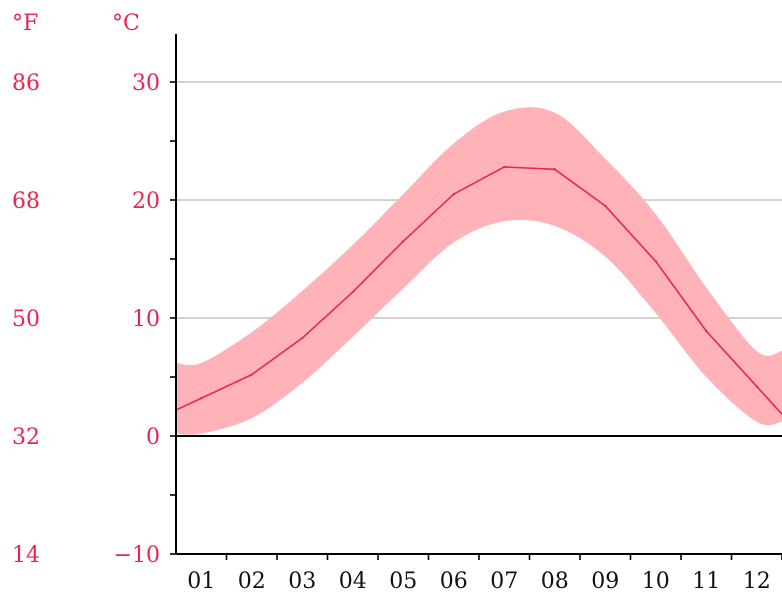 Image resolution: width=782 pixels, height=596 pixels. Describe the element at coordinates (656, 581) in the screenshot. I see `month-label: 10` at that location.